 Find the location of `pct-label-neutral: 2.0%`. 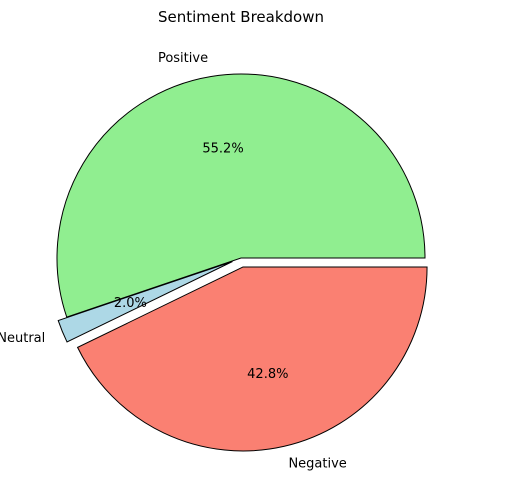

pct-label-neutral: 2.0% is located at coordinates (130, 303).